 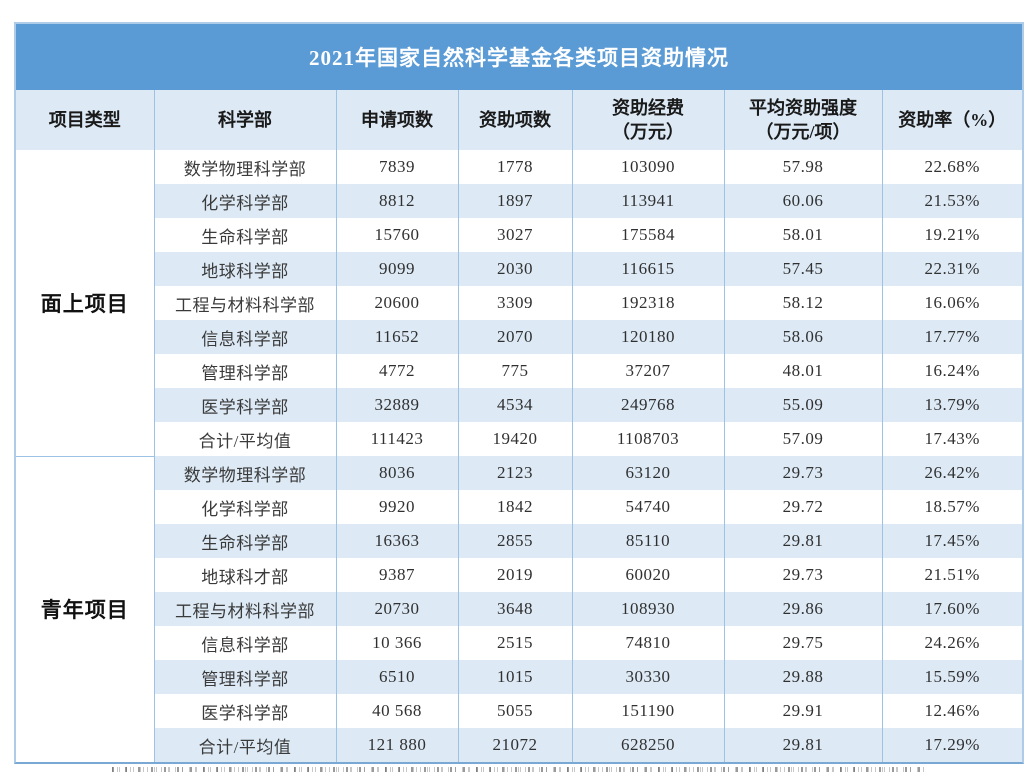 I want to click on value-cell: 19.21%, so click(x=951, y=235).